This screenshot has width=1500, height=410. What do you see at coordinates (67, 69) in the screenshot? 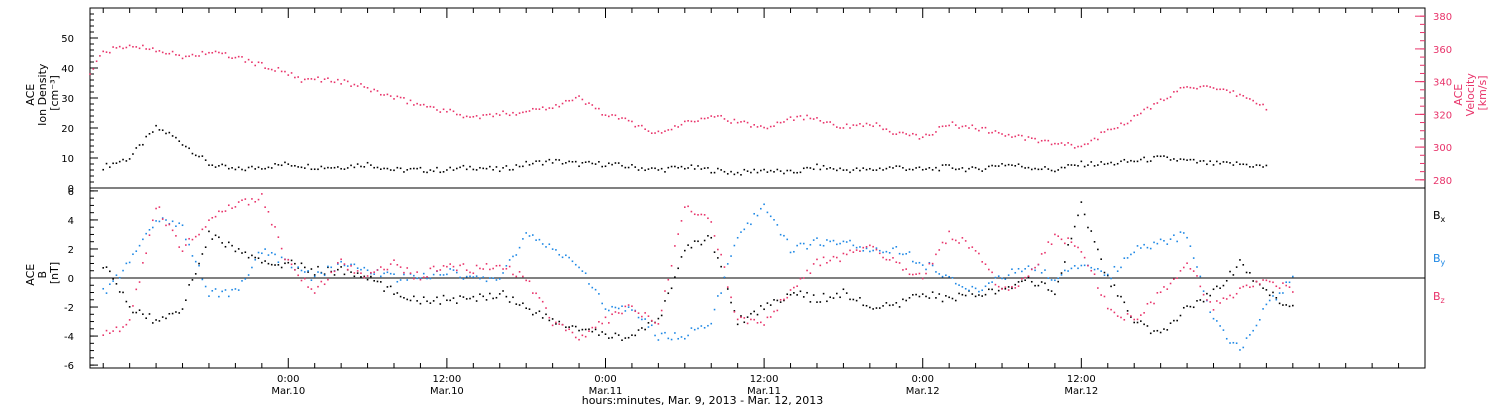
I see `density-tick-label: 40` at bounding box center [67, 69].